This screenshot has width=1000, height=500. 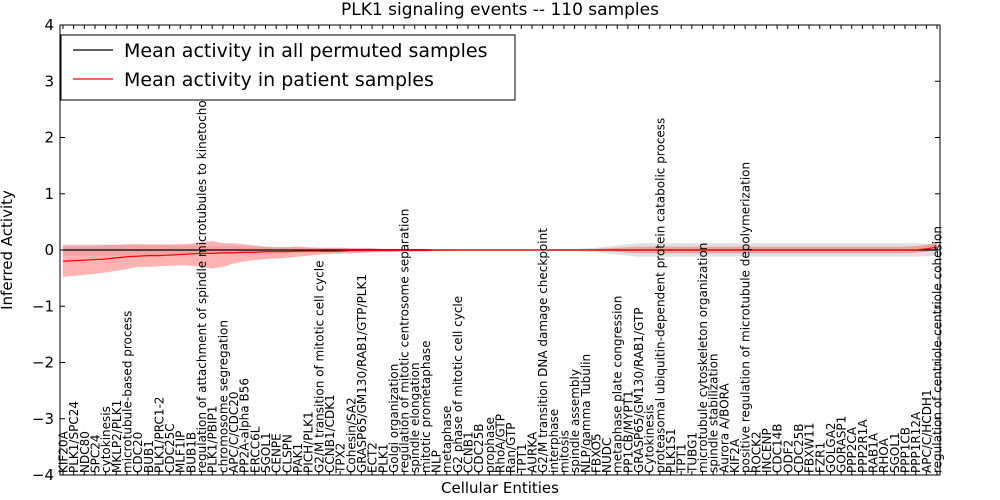 What do you see at coordinates (650, 438) in the screenshot?
I see `x-tick-label: Cytokinesis` at bounding box center [650, 438].